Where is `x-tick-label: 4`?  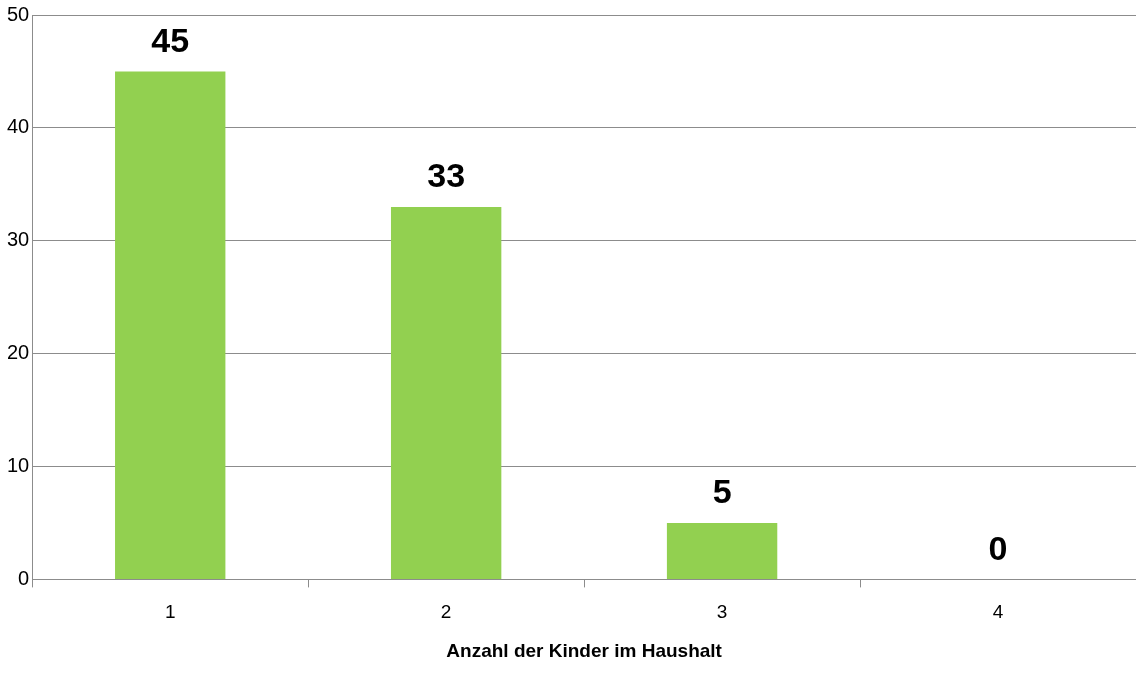
x-tick-label: 4 is located at coordinates (998, 612).